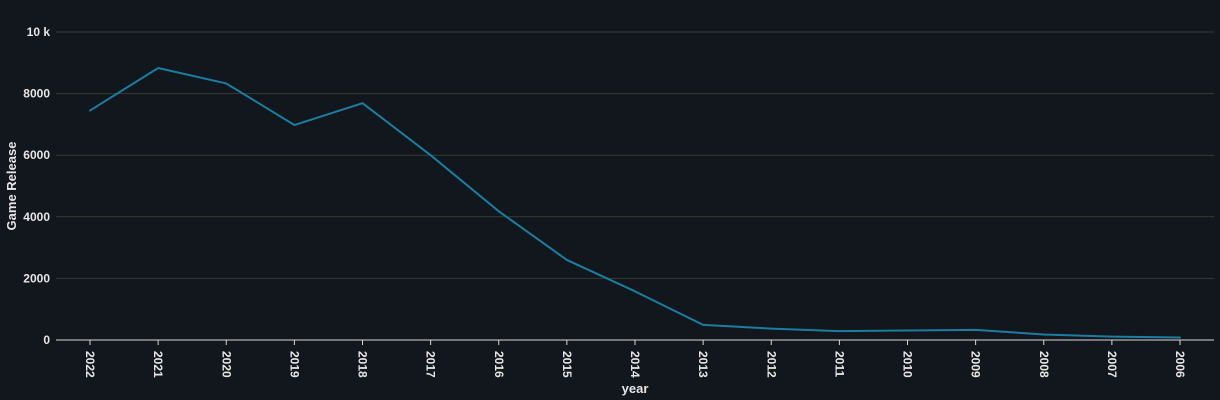 The width and height of the screenshot is (1220, 400). I want to click on x-tick-label: 2007, so click(1112, 364).